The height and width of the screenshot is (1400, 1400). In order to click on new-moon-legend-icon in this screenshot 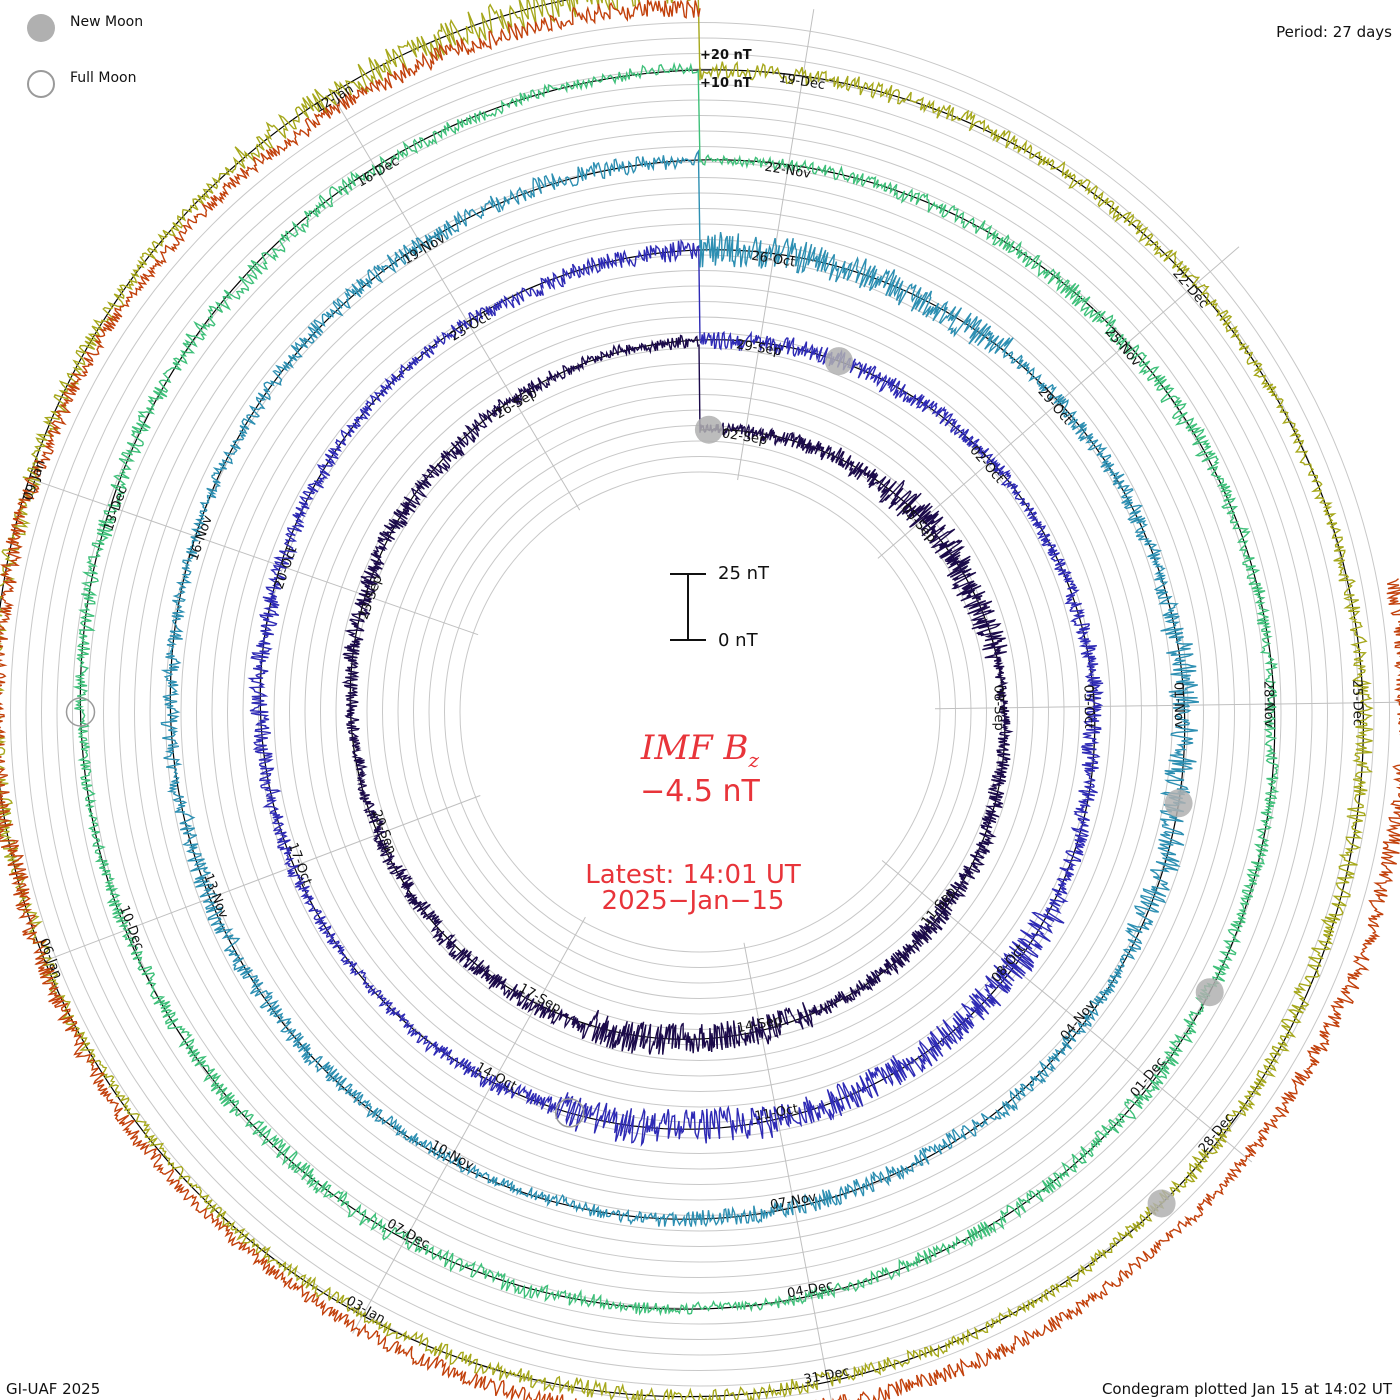, I will do `click(41, 28)`.